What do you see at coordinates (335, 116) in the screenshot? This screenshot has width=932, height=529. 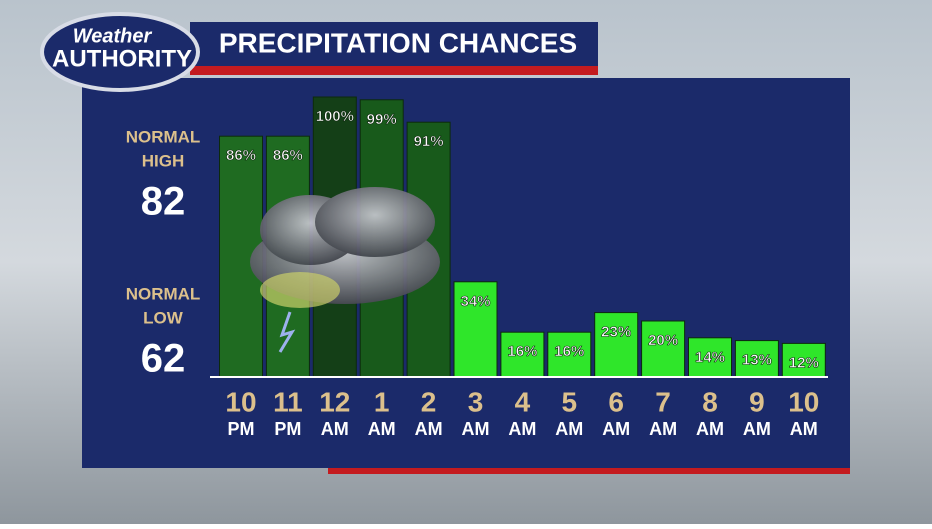 I see `value-label: 100%` at bounding box center [335, 116].